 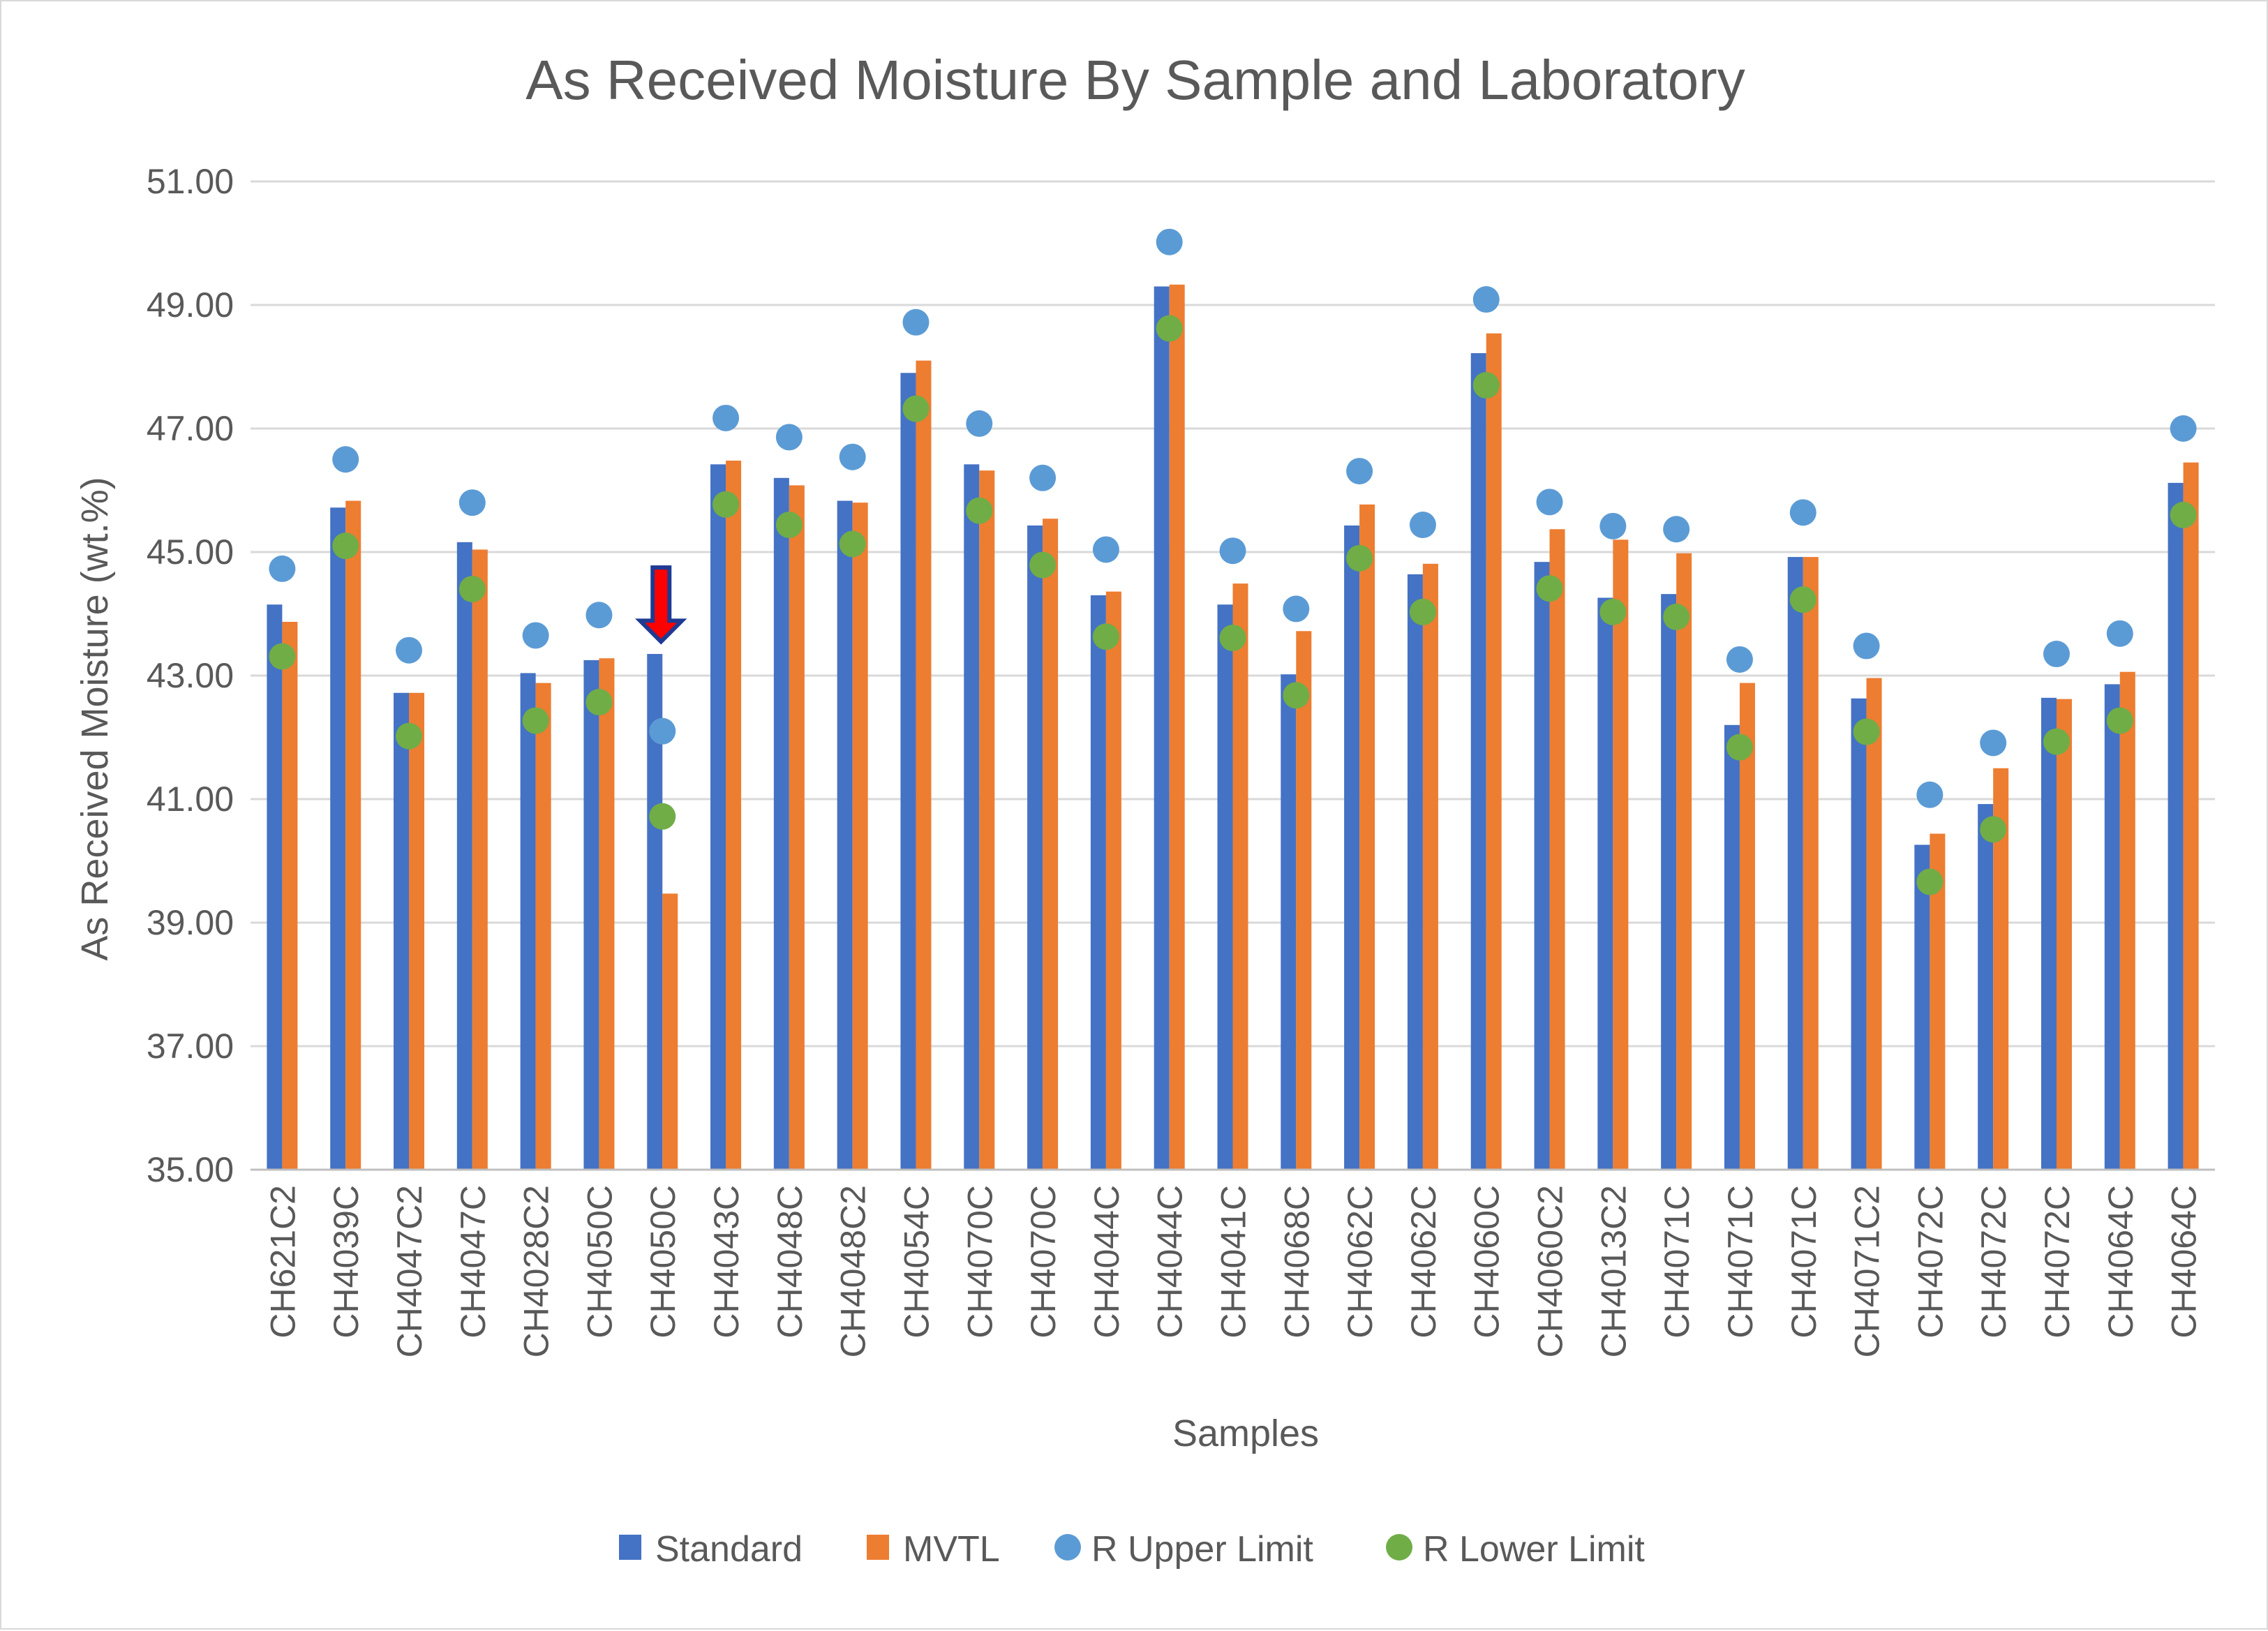 I want to click on x-tick-label: CH4041C, so click(x=1233, y=1262).